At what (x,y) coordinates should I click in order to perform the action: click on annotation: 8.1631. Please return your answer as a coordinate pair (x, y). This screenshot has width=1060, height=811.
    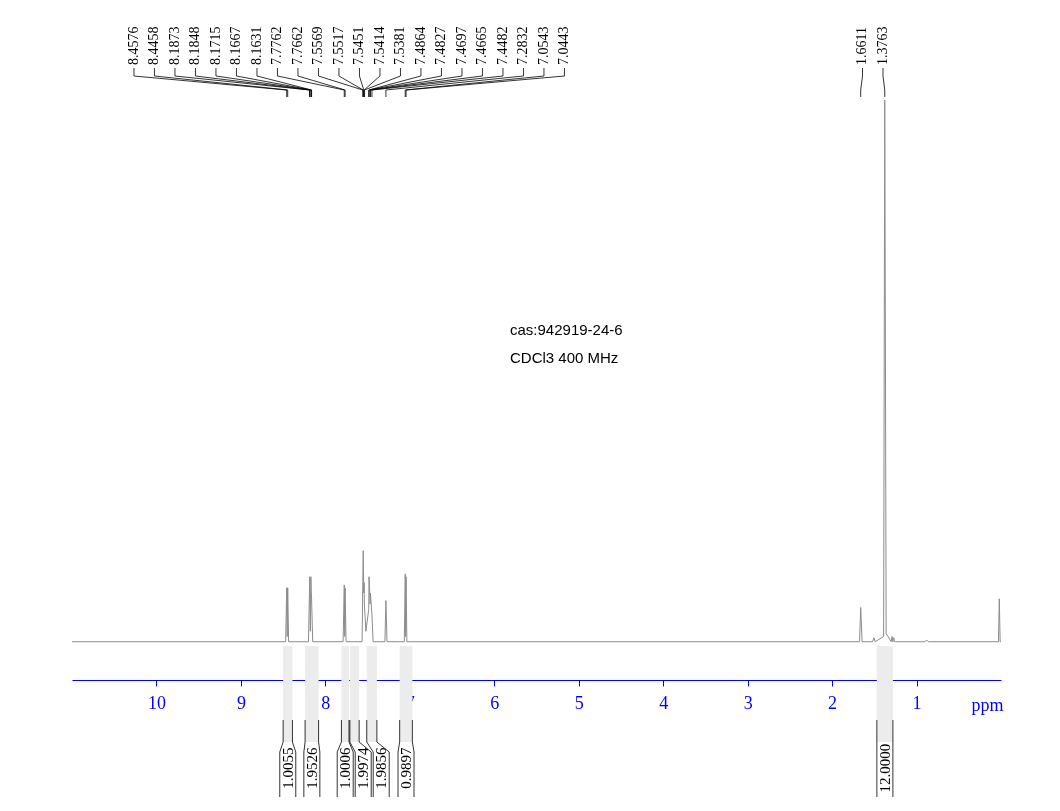
    Looking at the image, I should click on (256, 45).